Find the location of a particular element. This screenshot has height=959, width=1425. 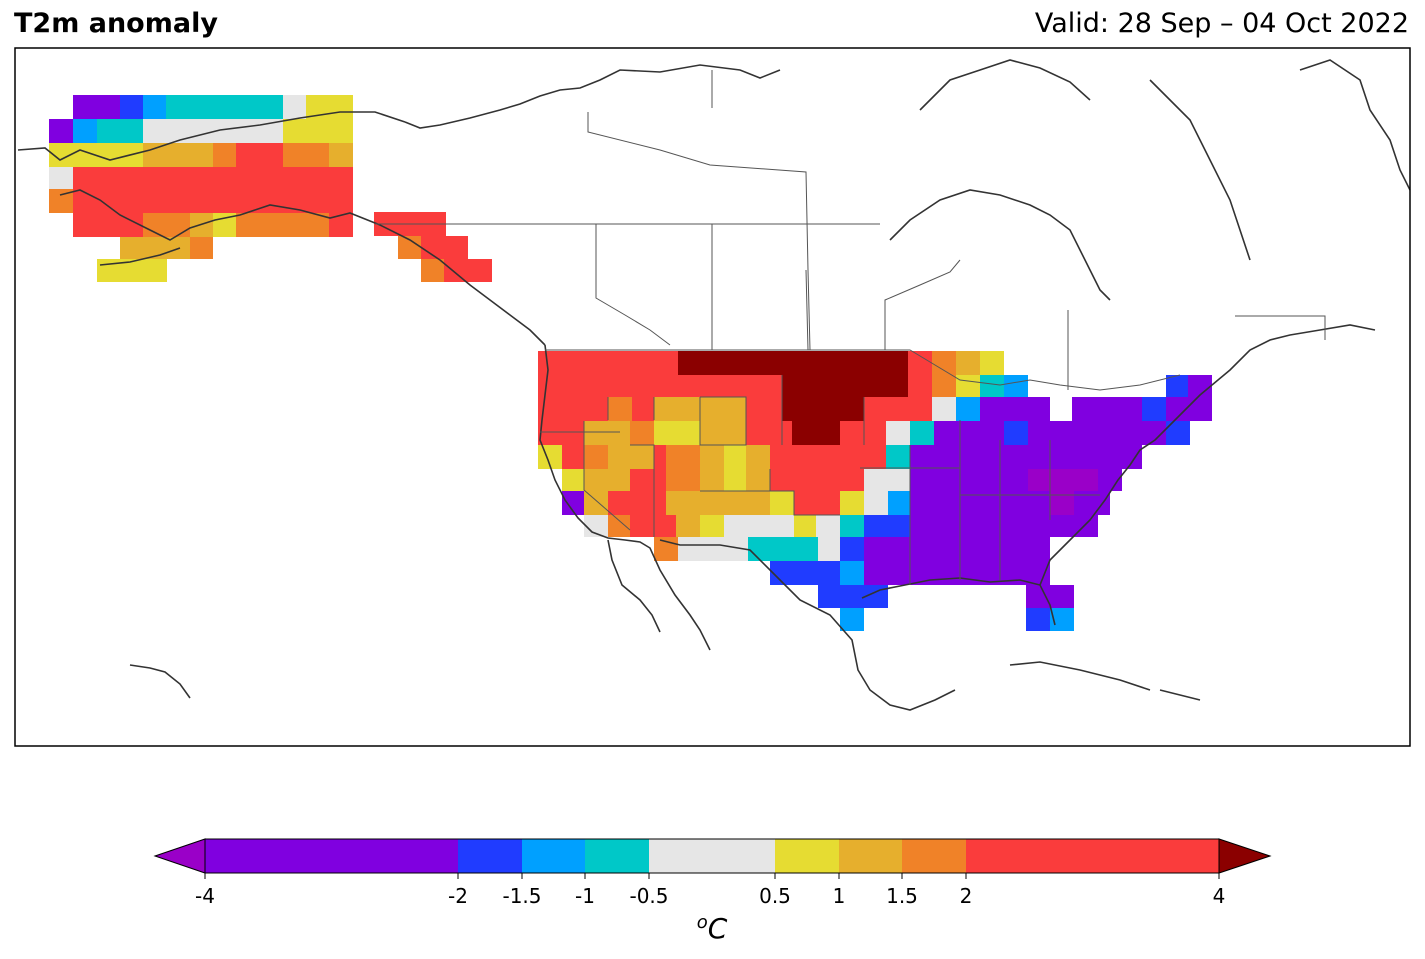

colorbar-extend-high is located at coordinates (1245, 856).